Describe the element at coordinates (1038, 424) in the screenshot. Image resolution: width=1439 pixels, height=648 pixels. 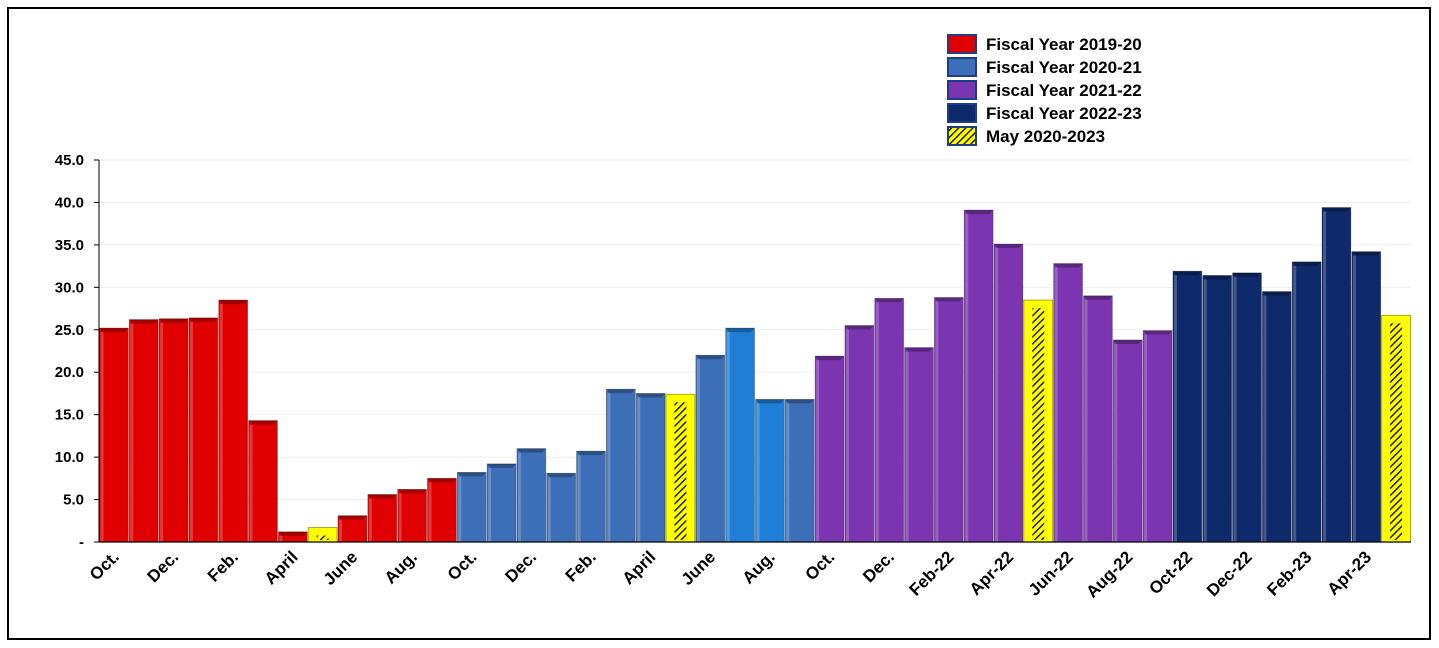
I see `bar-hatch` at that location.